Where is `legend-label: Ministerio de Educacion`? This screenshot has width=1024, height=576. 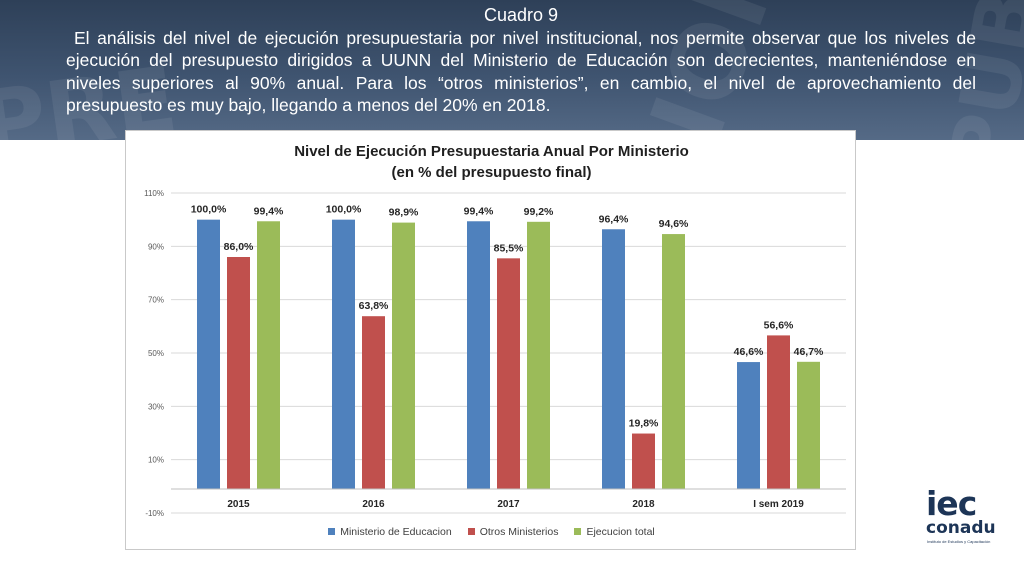 legend-label: Ministerio de Educacion is located at coordinates (396, 532).